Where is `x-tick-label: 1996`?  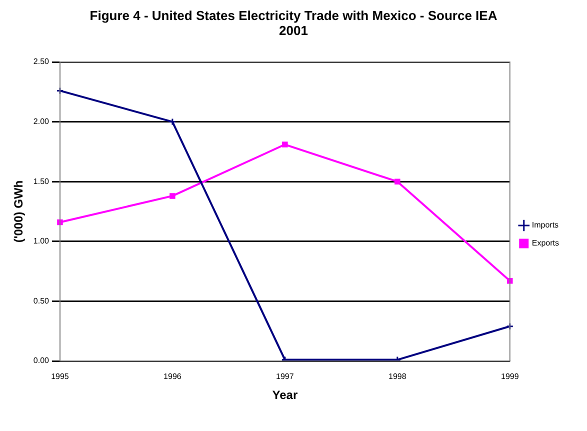
x-tick-label: 1996 is located at coordinates (173, 377).